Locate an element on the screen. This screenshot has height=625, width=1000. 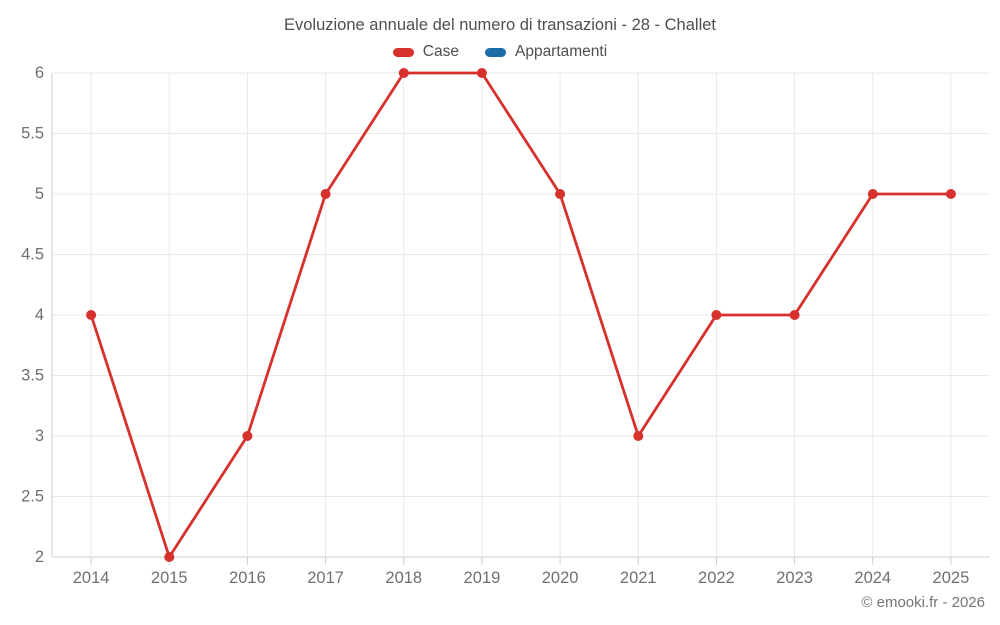
x-axis-tick-label: 2017 is located at coordinates (325, 578).